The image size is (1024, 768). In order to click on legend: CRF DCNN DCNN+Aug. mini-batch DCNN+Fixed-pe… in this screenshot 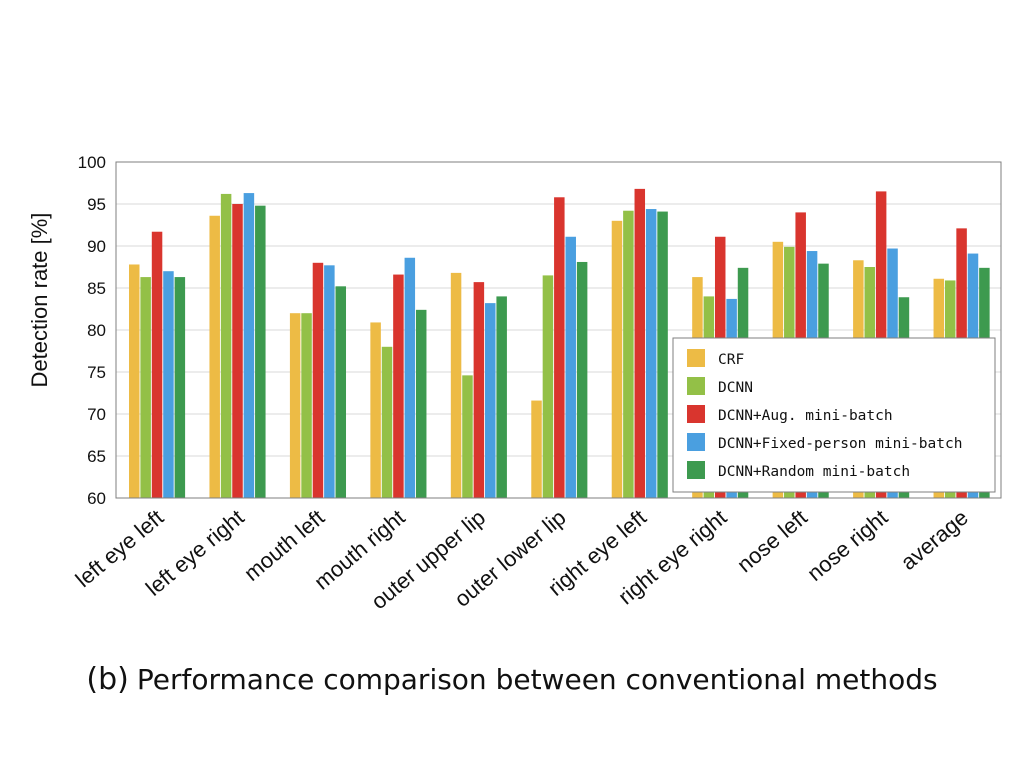, I will do `click(834, 415)`.